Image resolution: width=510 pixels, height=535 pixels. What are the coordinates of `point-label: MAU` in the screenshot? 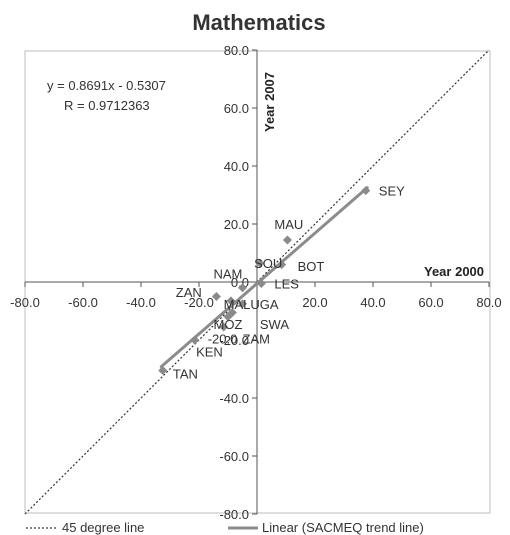 It's located at (288, 224).